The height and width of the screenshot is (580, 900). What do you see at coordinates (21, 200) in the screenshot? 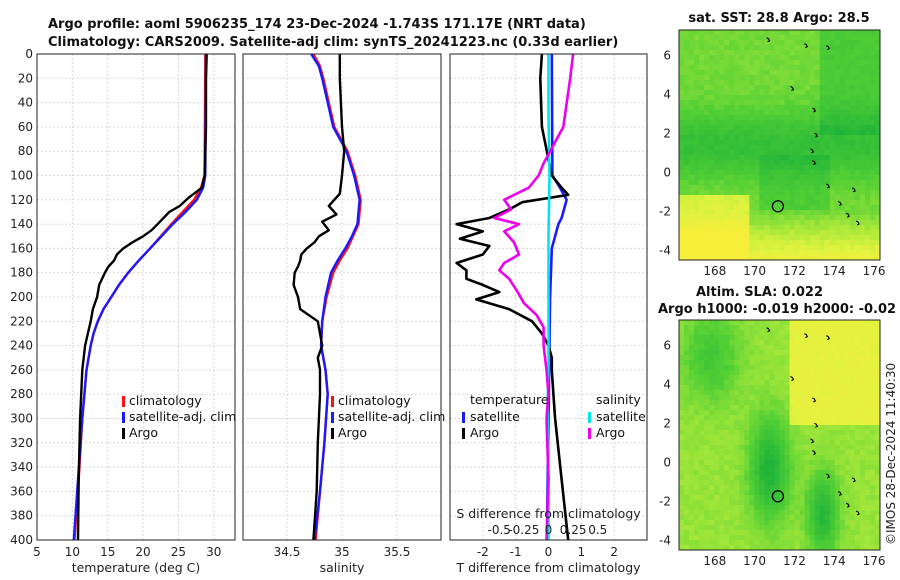
I see `y-tick-label: 120` at bounding box center [21, 200].